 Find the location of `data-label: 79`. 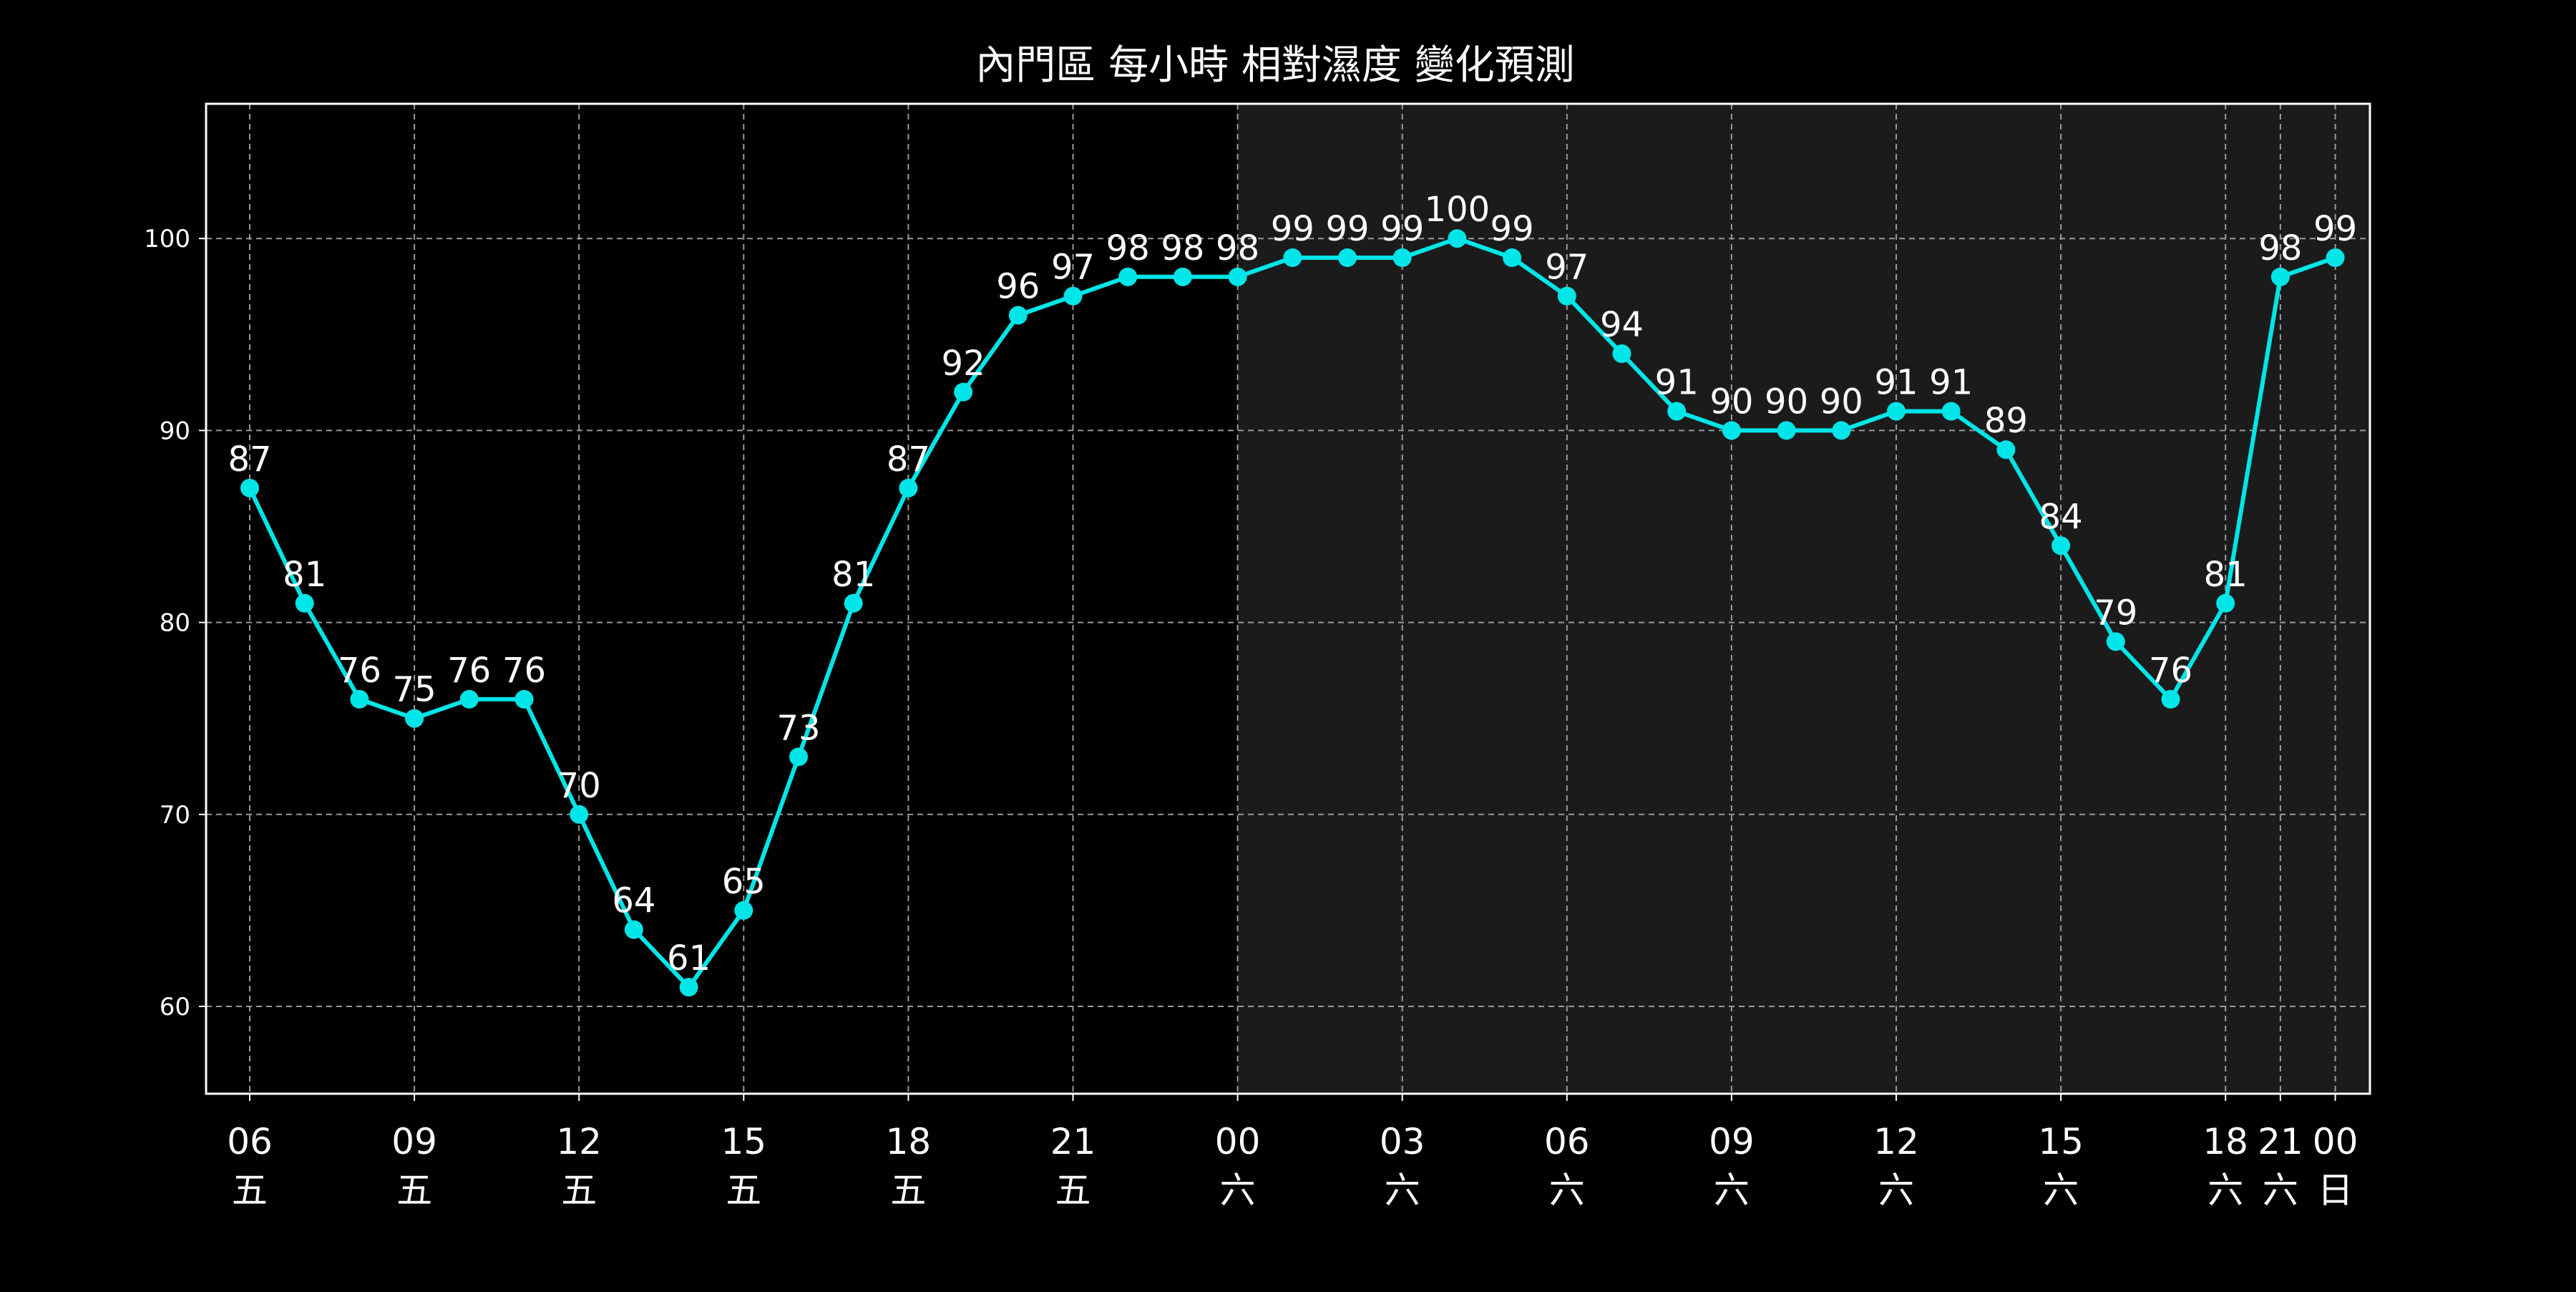

data-label: 79 is located at coordinates (2115, 613).